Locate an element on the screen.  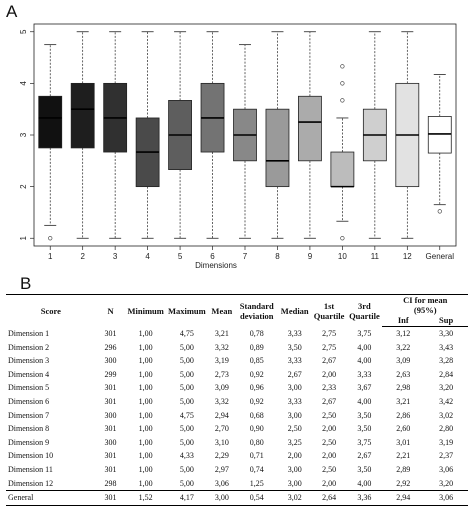
table-cell: 298 is located at coordinates (110, 483).